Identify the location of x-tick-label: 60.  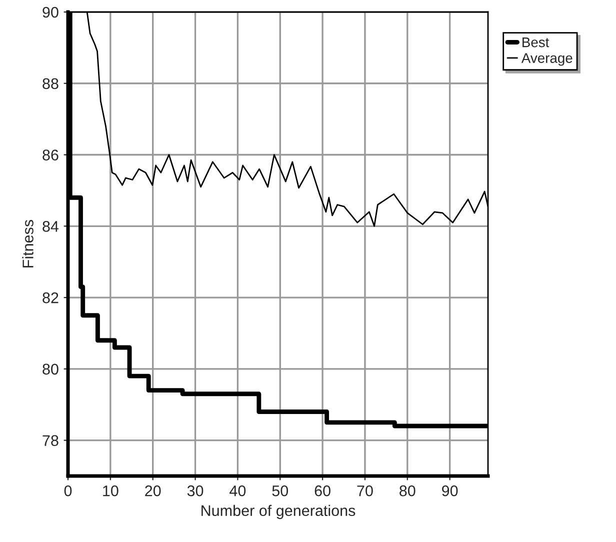
(322, 490).